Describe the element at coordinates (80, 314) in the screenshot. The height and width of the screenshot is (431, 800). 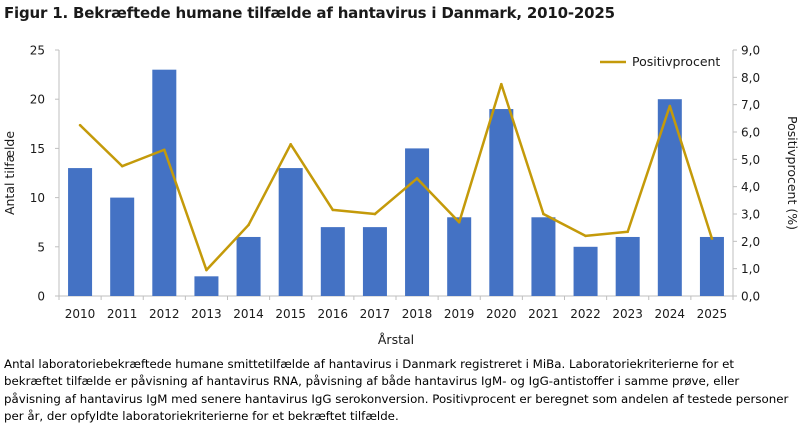
I see `x-tick-label: 2010` at that location.